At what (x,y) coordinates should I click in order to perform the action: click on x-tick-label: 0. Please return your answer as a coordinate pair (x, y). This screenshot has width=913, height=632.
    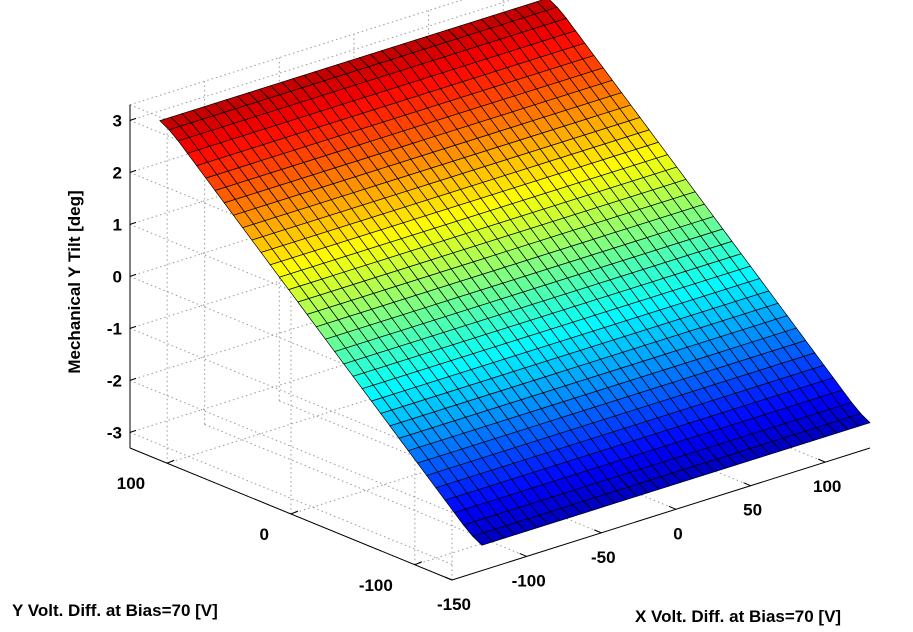
    Looking at the image, I should click on (677, 533).